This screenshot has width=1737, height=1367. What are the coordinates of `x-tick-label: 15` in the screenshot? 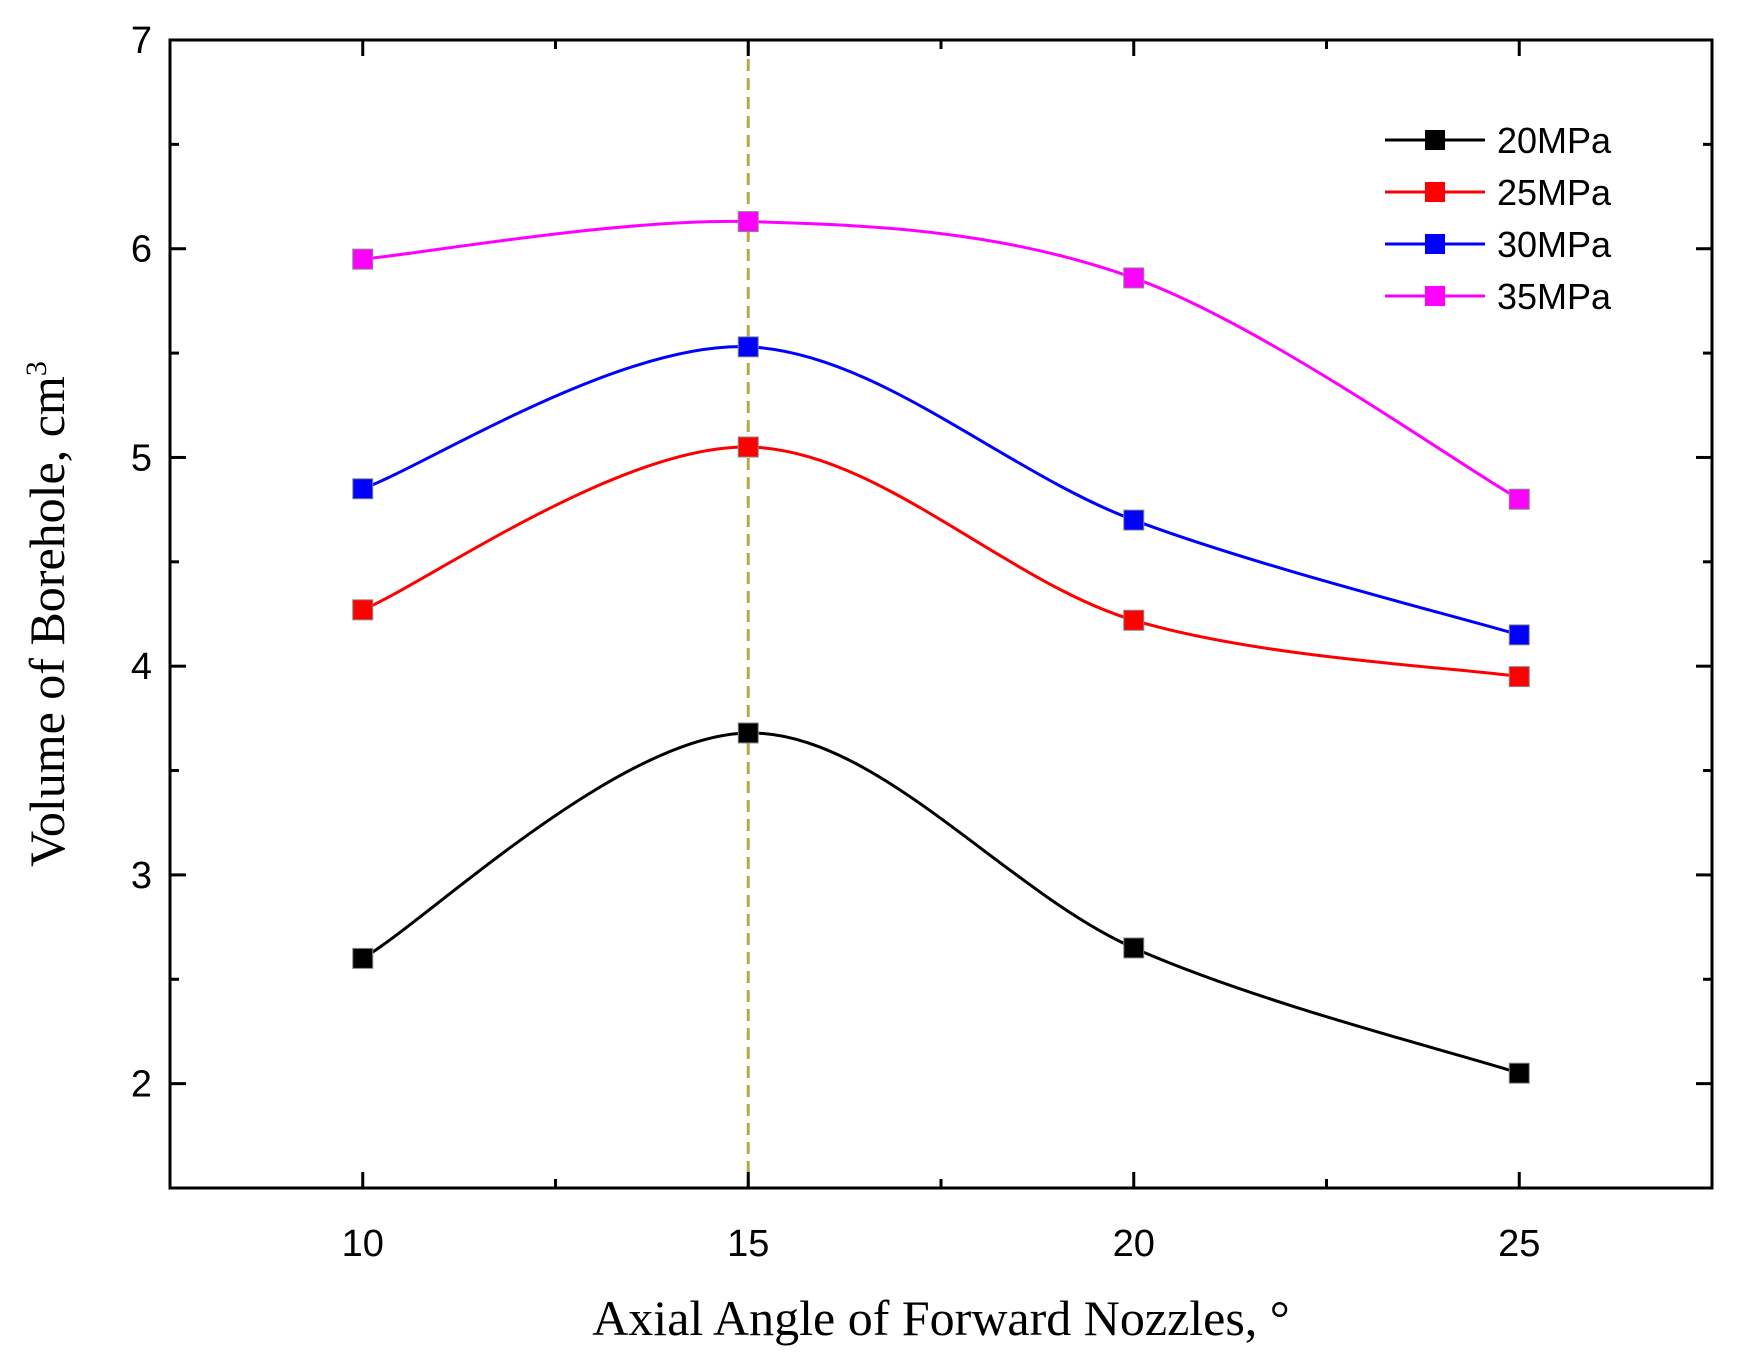 It's located at (748, 1244).